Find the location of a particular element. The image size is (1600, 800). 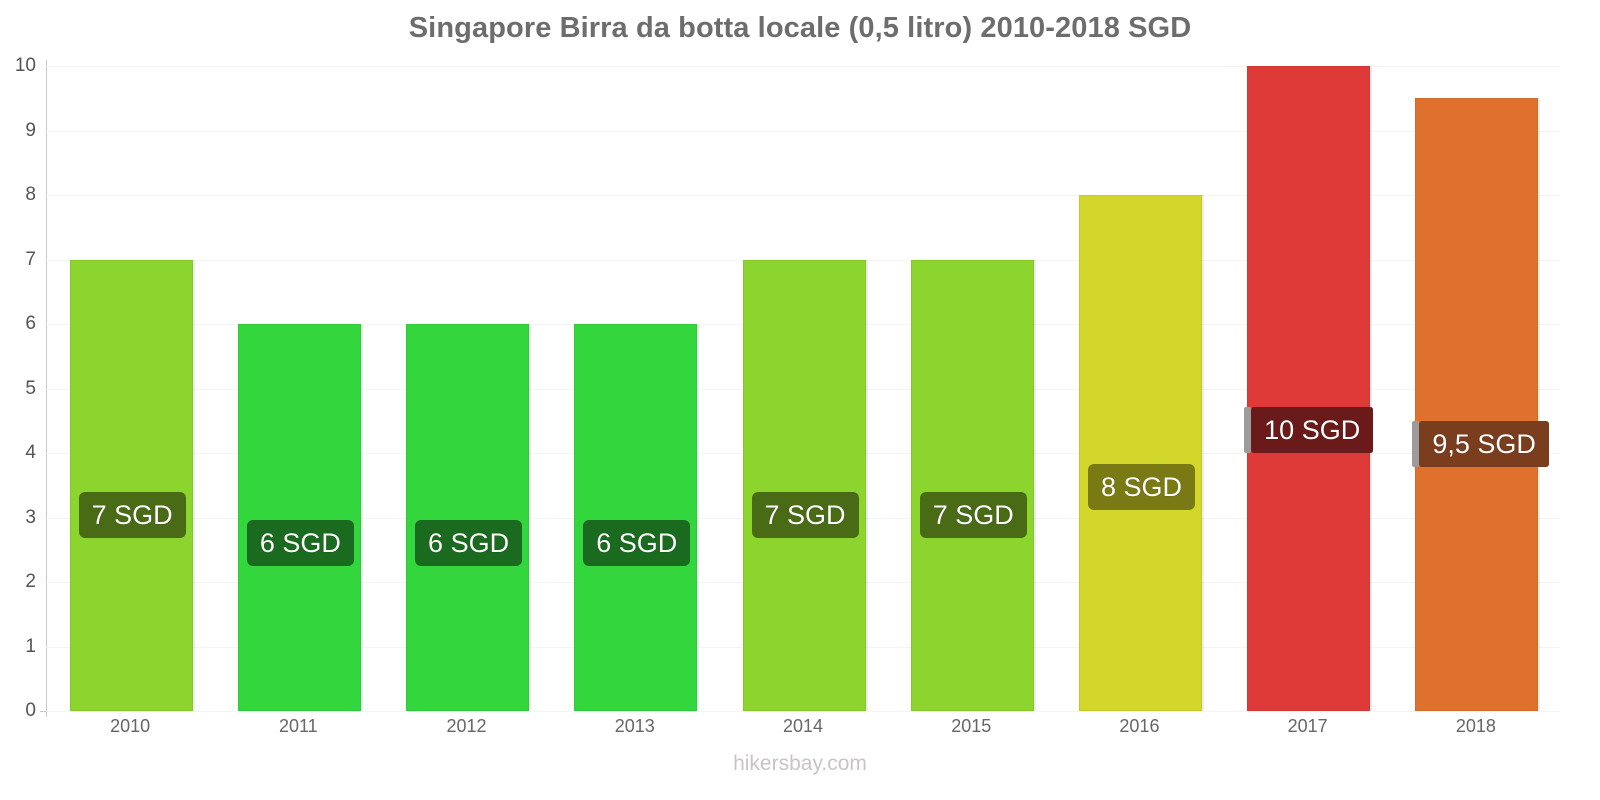

x-axis-tick-label: 2015 is located at coordinates (971, 726).